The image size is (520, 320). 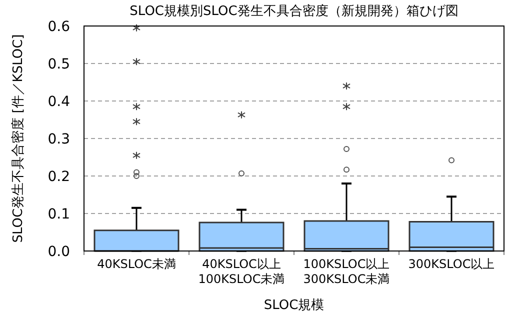 What do you see at coordinates (136, 264) in the screenshot?
I see `x-tick-label: 40KSLOC未満` at bounding box center [136, 264].